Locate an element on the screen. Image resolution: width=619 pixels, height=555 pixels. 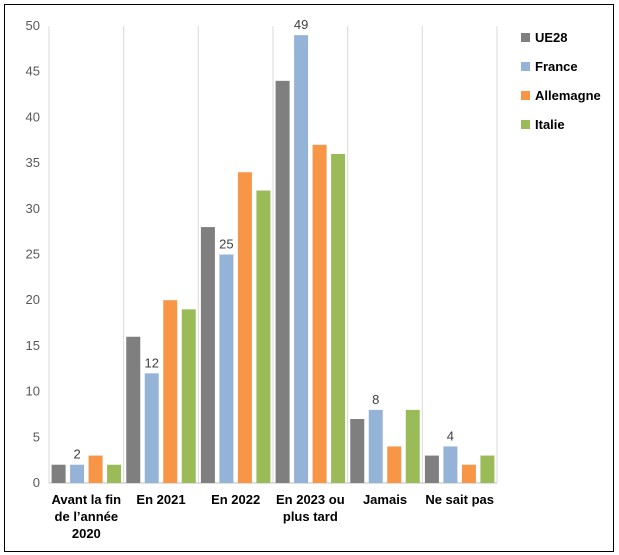
x-tick-label: En 2023 ou is located at coordinates (310, 499).